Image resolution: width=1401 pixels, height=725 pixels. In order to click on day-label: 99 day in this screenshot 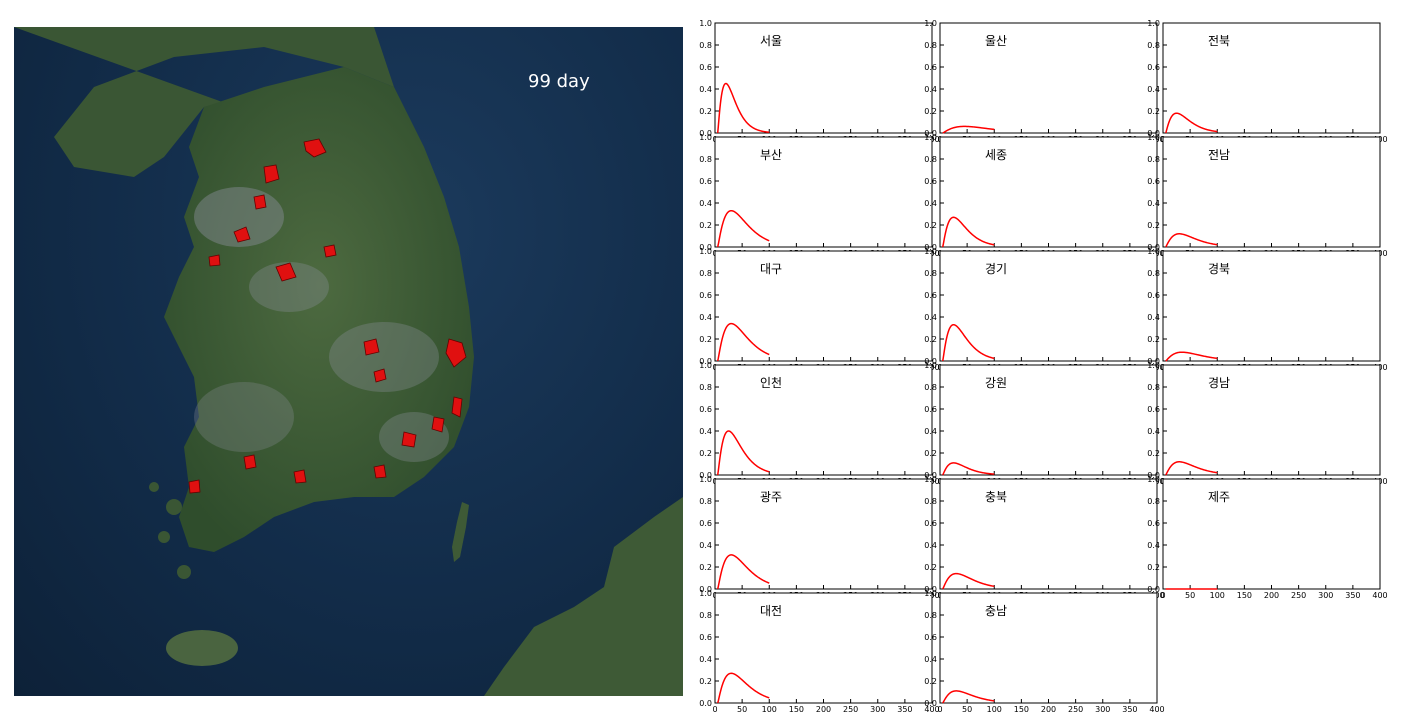, I will do `click(559, 81)`.